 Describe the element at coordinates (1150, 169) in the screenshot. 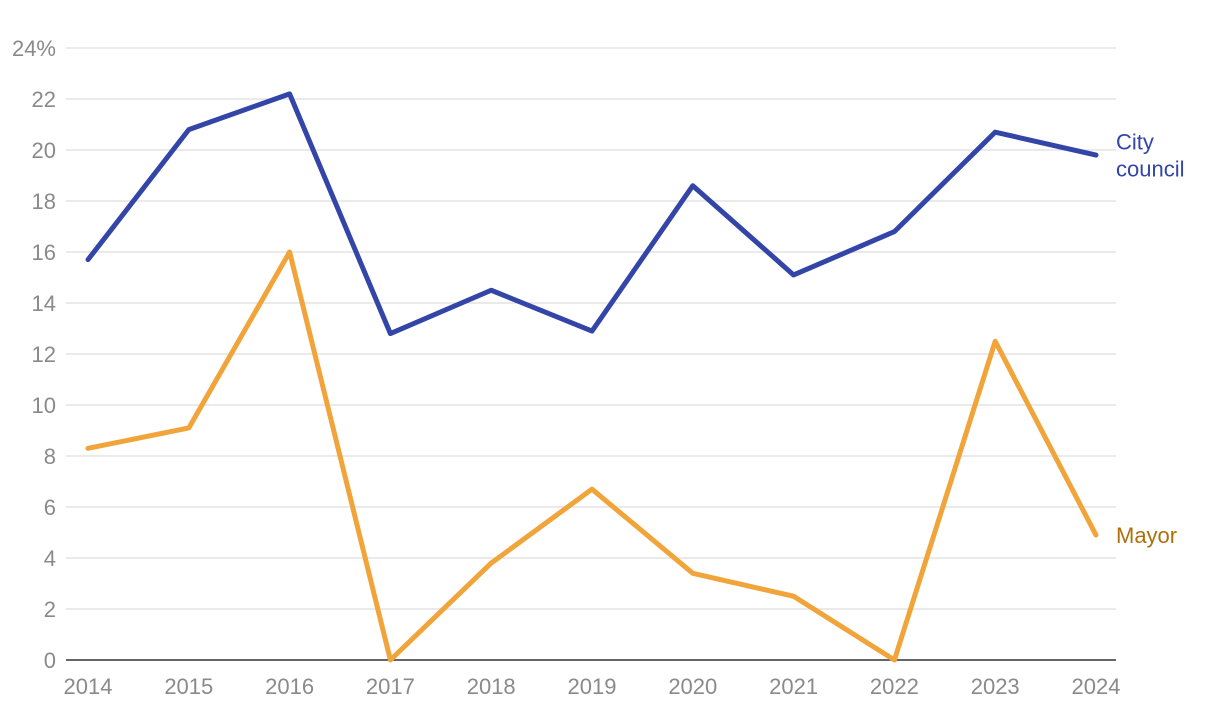

I see `series-label-line: council` at that location.